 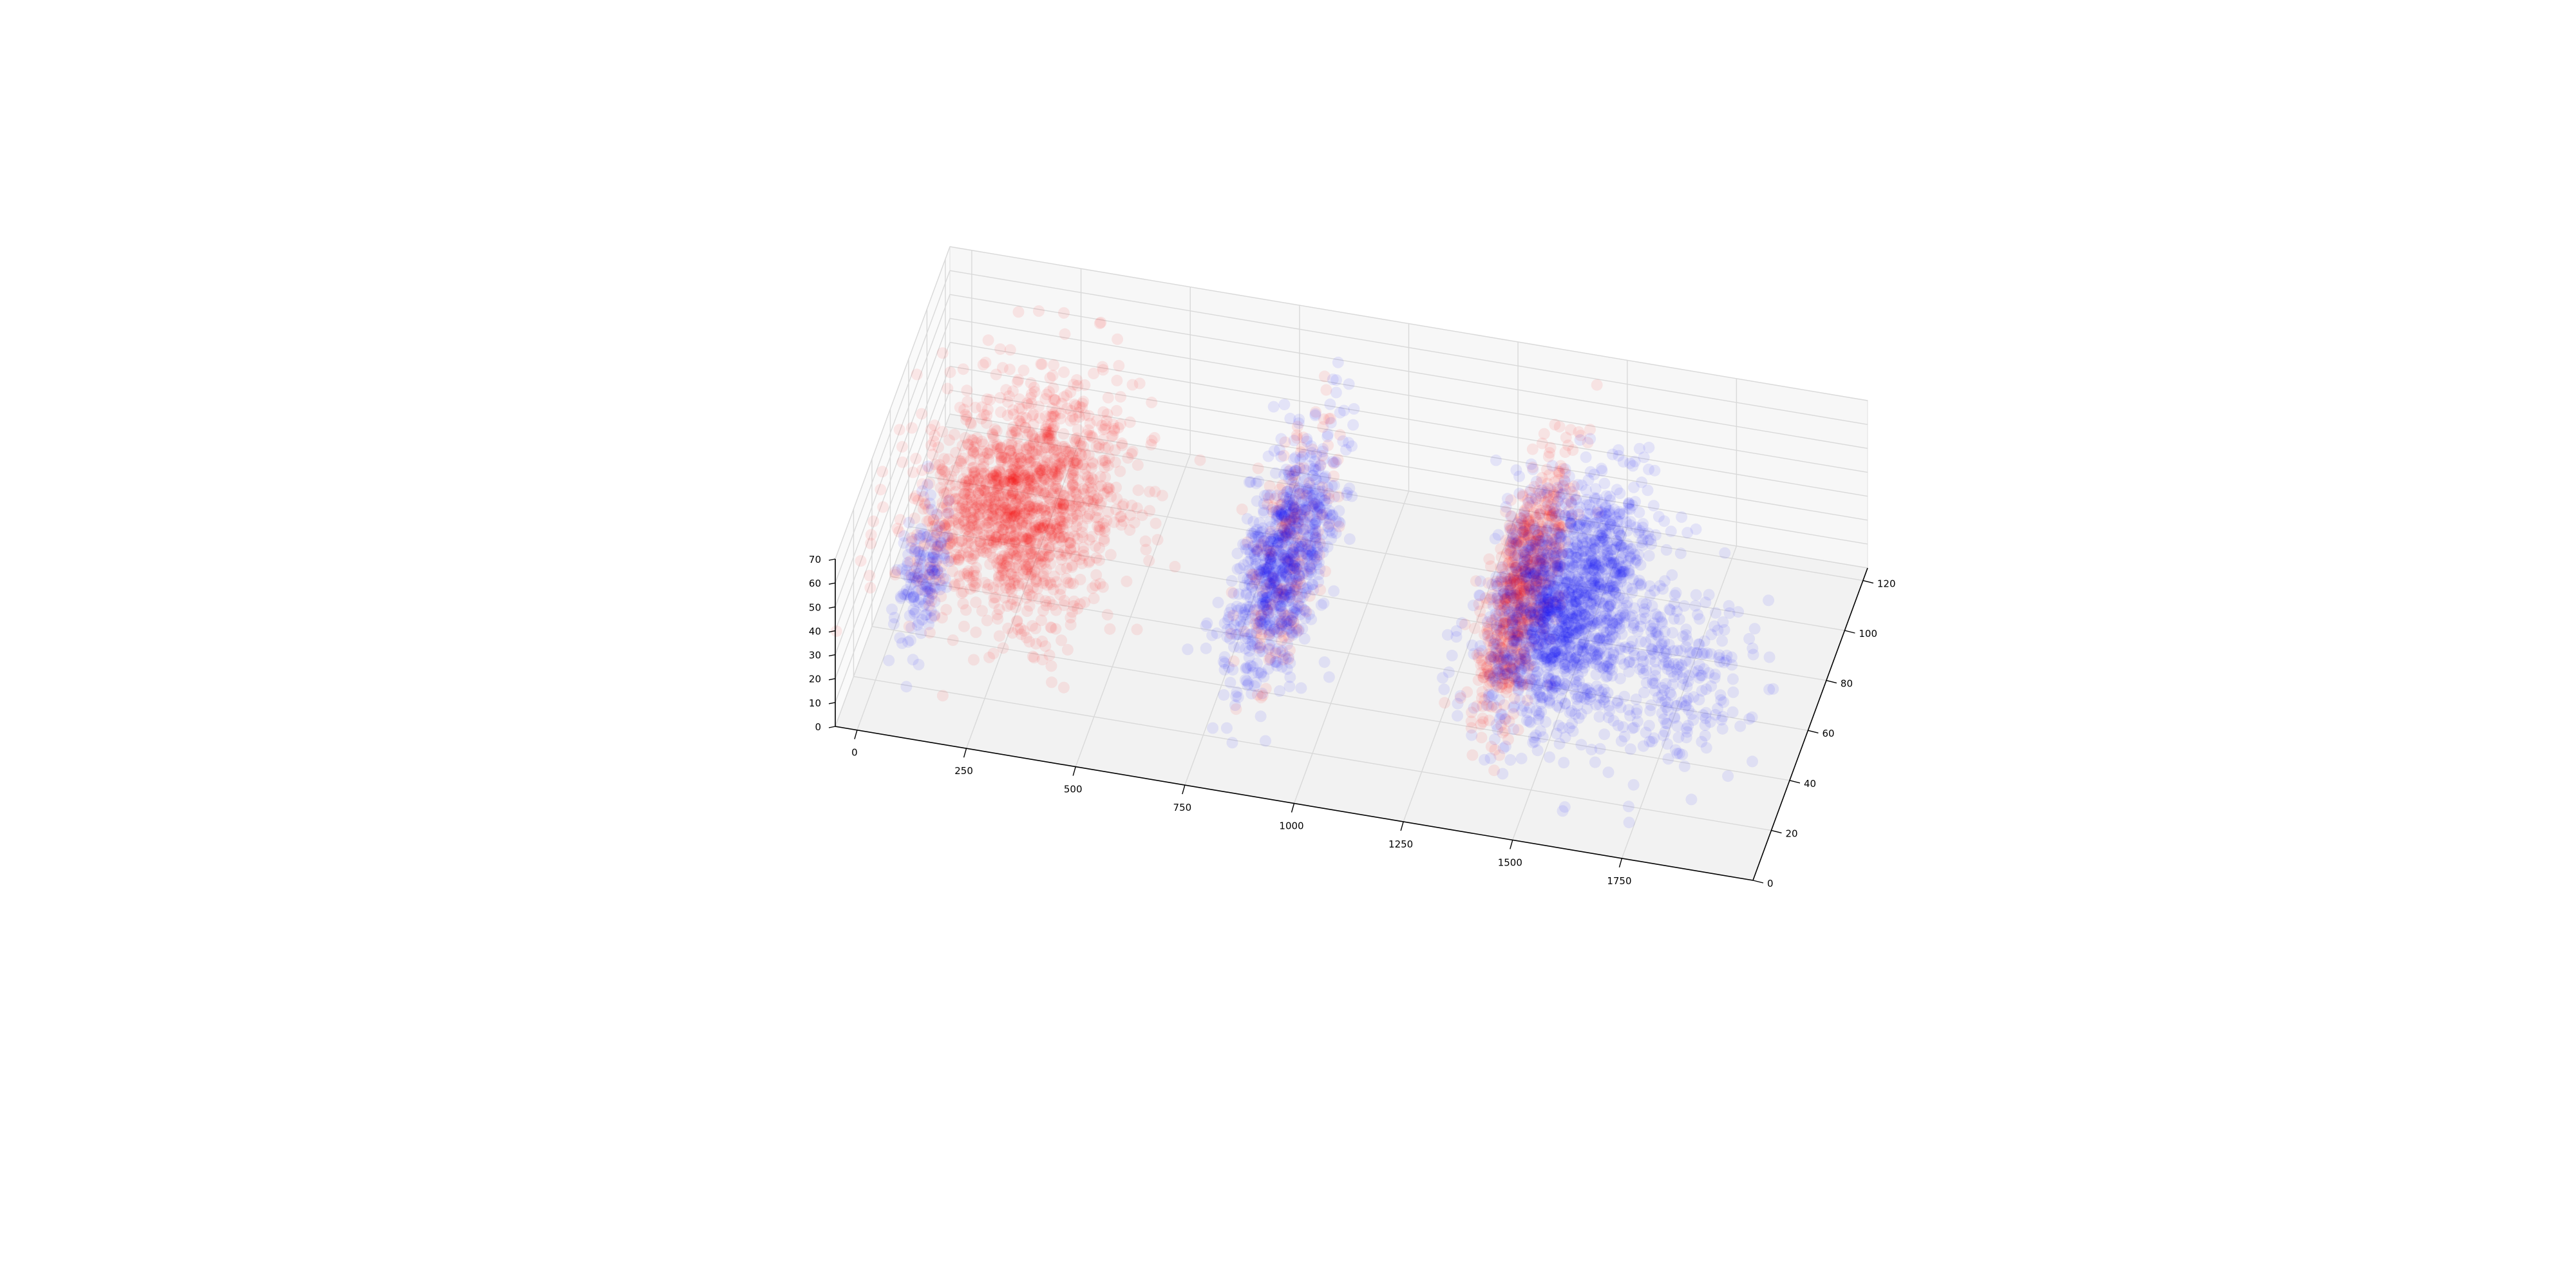 I want to click on grid-line-x-floor, so click(x=1351, y=647).